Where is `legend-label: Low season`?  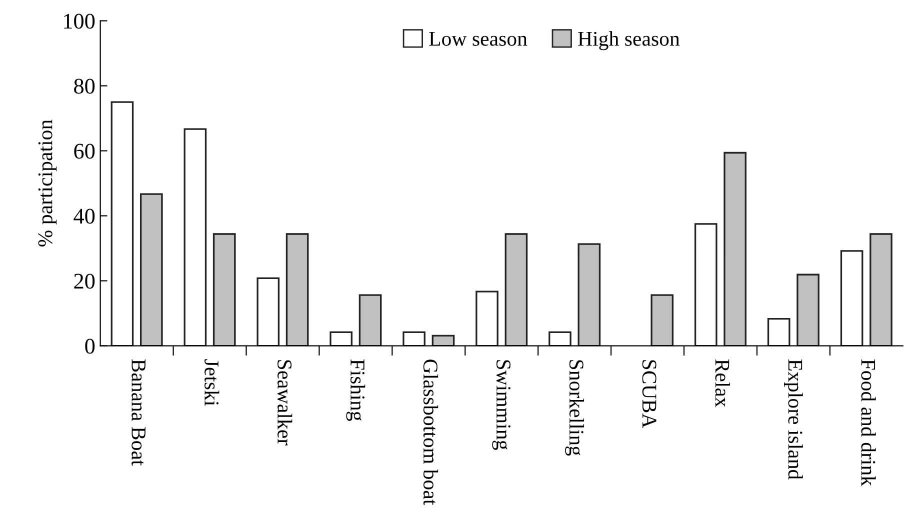
legend-label: Low season is located at coordinates (478, 39).